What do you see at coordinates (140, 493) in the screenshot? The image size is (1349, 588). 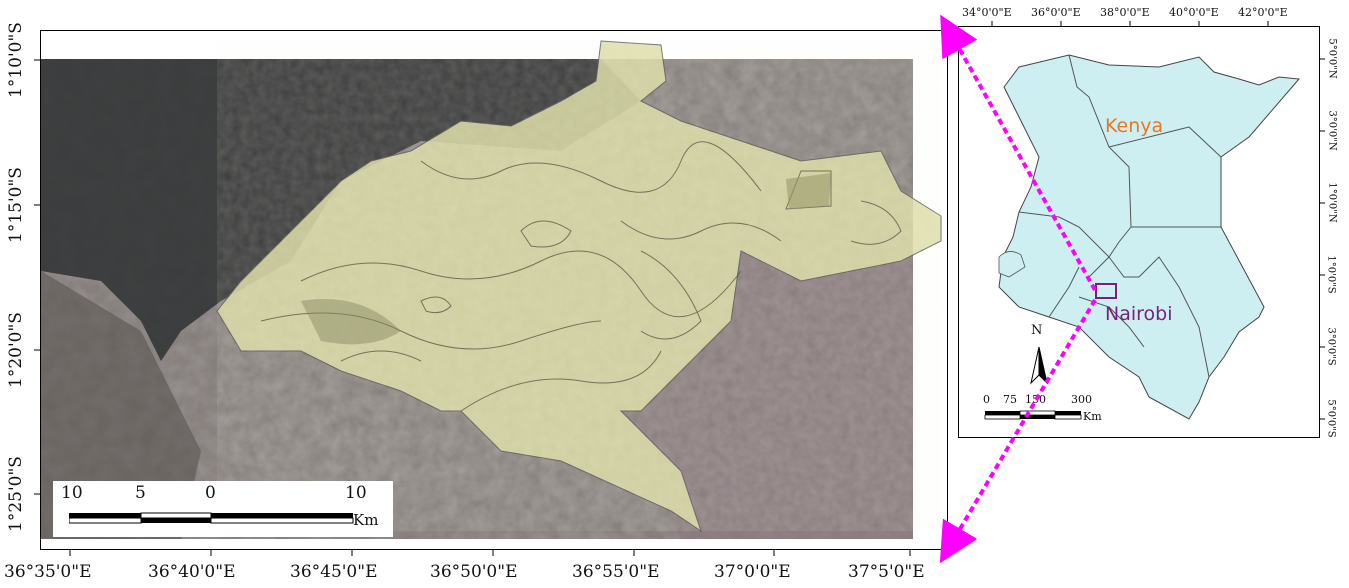 I see `main-scale-label-1: 5` at bounding box center [140, 493].